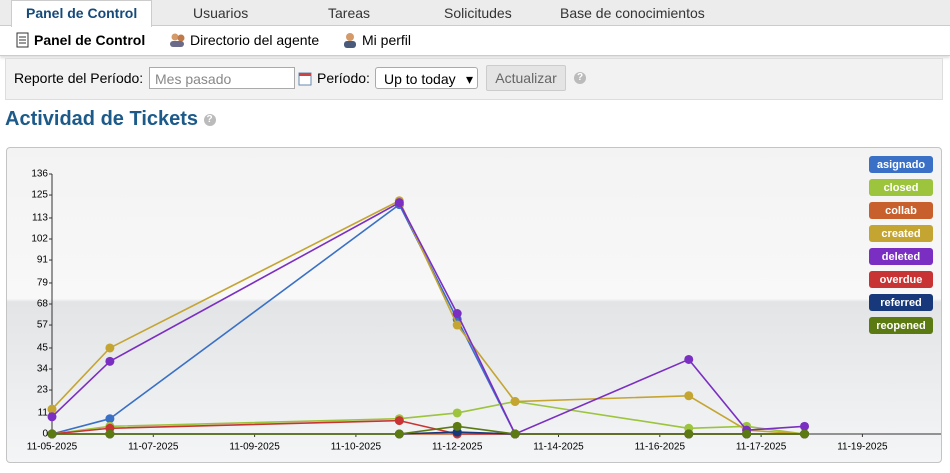 This screenshot has height=473, width=950. I want to click on tab: Panel de Control, so click(82, 13).